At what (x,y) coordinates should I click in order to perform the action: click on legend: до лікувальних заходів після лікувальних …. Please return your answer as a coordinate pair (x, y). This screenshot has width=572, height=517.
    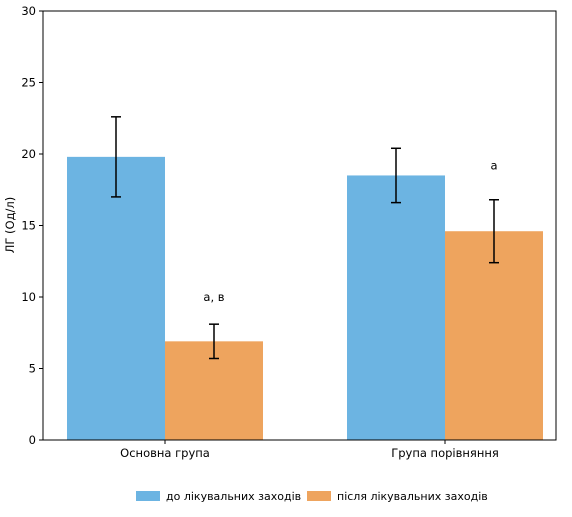
    Looking at the image, I should click on (312, 496).